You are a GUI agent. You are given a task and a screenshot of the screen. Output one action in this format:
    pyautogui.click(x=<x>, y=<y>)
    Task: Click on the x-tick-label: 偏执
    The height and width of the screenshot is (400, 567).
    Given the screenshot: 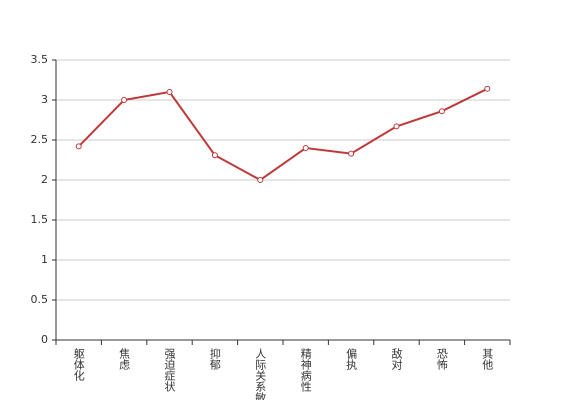 What is the action you would take?
    pyautogui.click(x=351, y=359)
    